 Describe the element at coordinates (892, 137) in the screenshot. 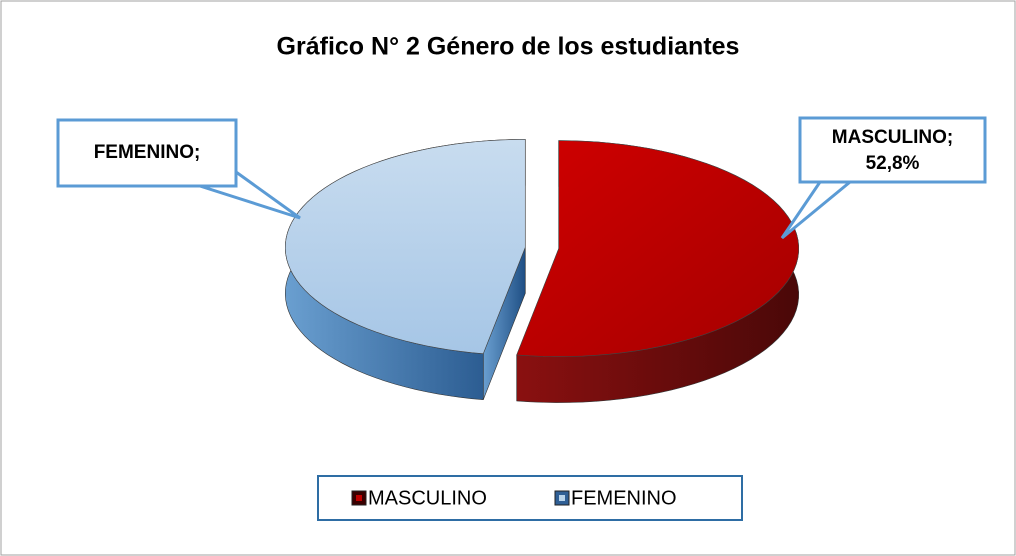

I see `data-label: MASCULINO;` at that location.